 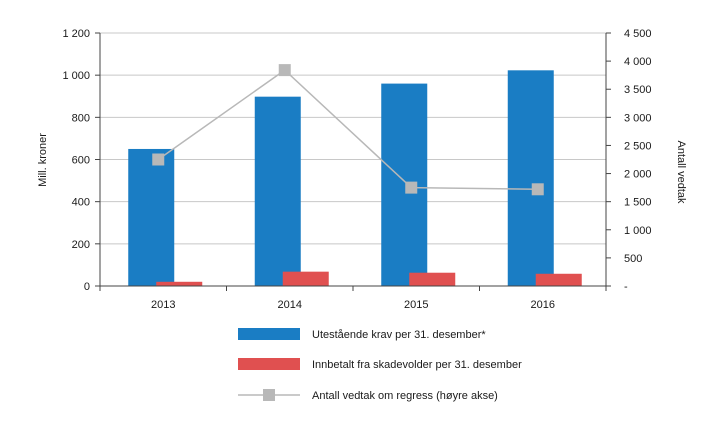 I want to click on y-axis-right-title: Antall vedtak, so click(x=681, y=172).